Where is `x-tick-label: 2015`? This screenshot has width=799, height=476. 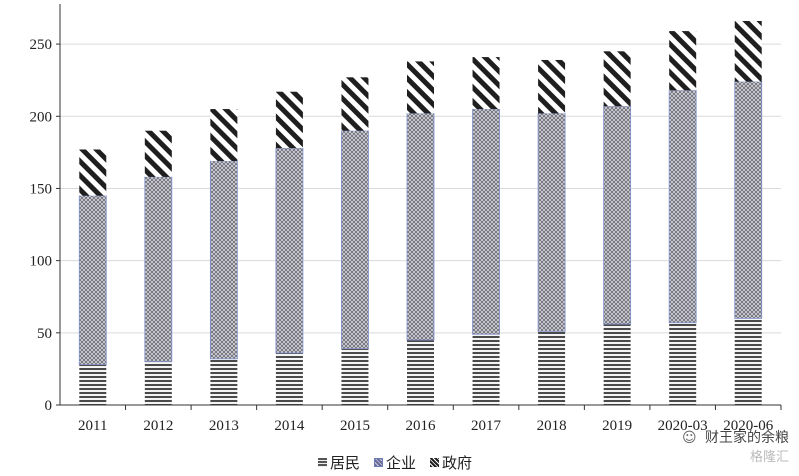
x-tick-label: 2015 is located at coordinates (355, 426).